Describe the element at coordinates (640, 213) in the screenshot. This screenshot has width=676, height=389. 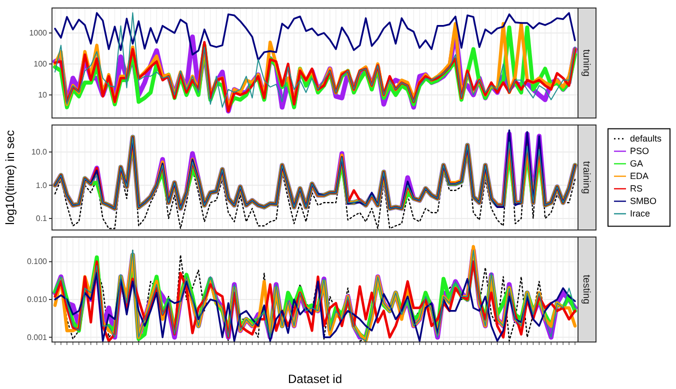
I see `legend-label: Irace` at that location.